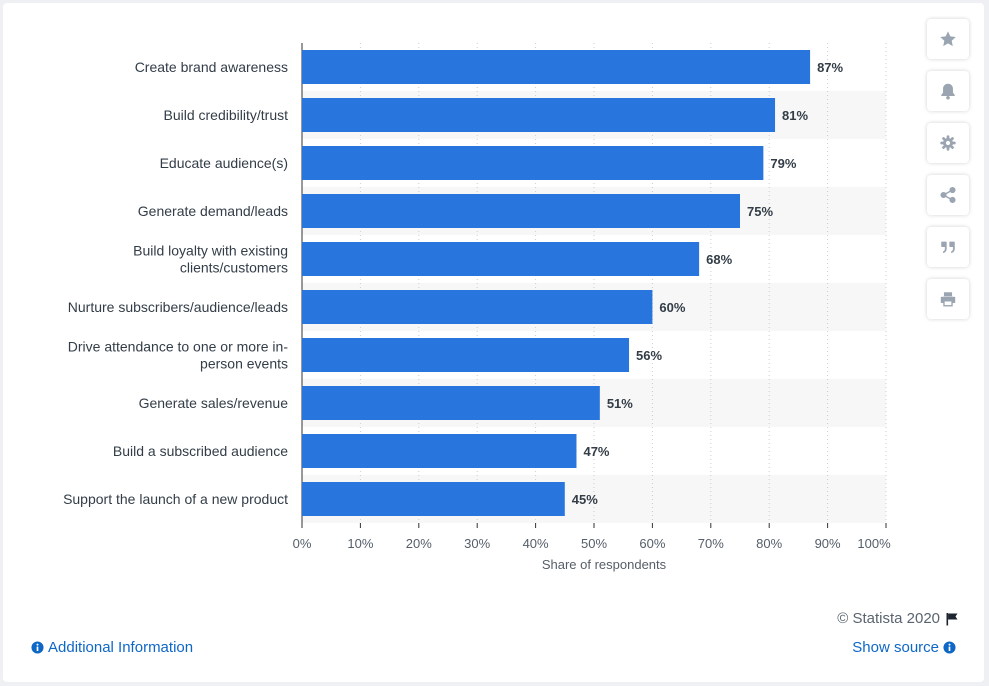 The width and height of the screenshot is (989, 686). I want to click on x-tick-label: 40%, so click(536, 543).